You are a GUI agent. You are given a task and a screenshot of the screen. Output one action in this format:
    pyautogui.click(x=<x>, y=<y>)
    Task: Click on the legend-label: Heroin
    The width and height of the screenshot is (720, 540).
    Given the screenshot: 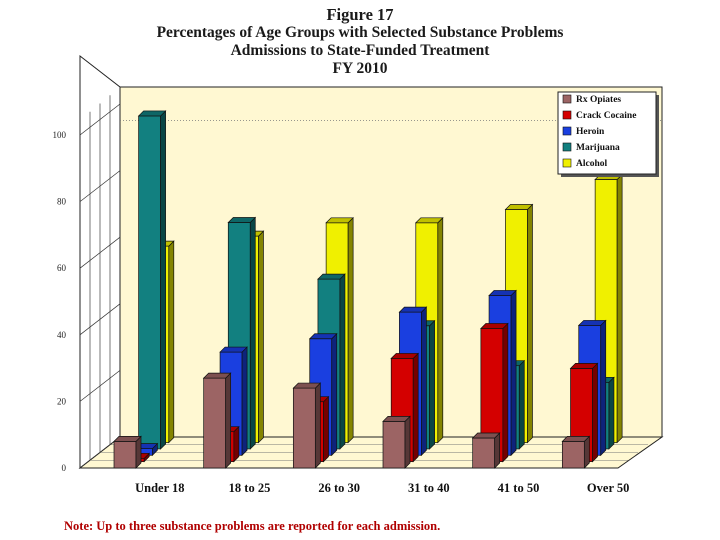 What is the action you would take?
    pyautogui.click(x=590, y=132)
    